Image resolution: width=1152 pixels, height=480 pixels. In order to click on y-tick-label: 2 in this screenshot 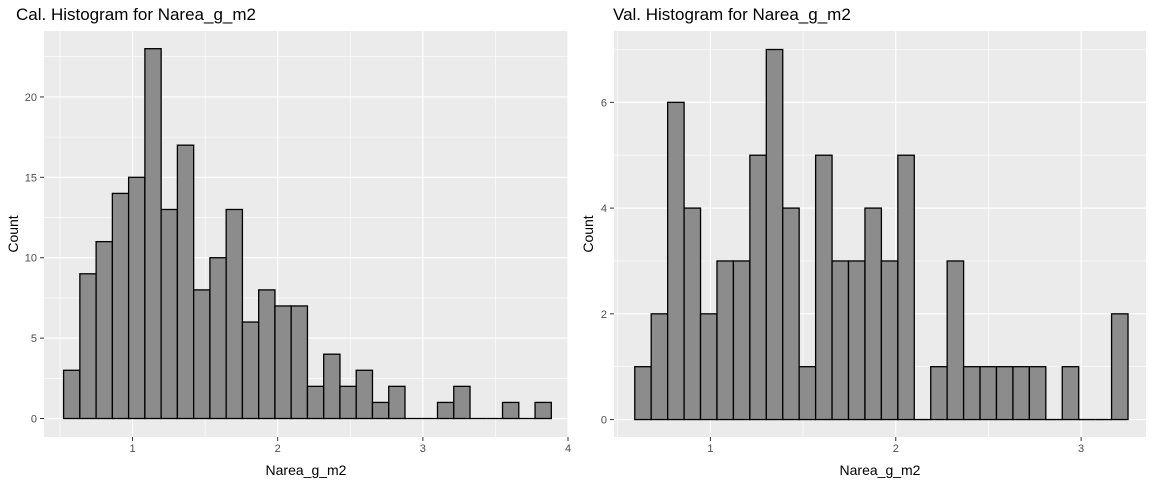, I will do `click(604, 315)`.